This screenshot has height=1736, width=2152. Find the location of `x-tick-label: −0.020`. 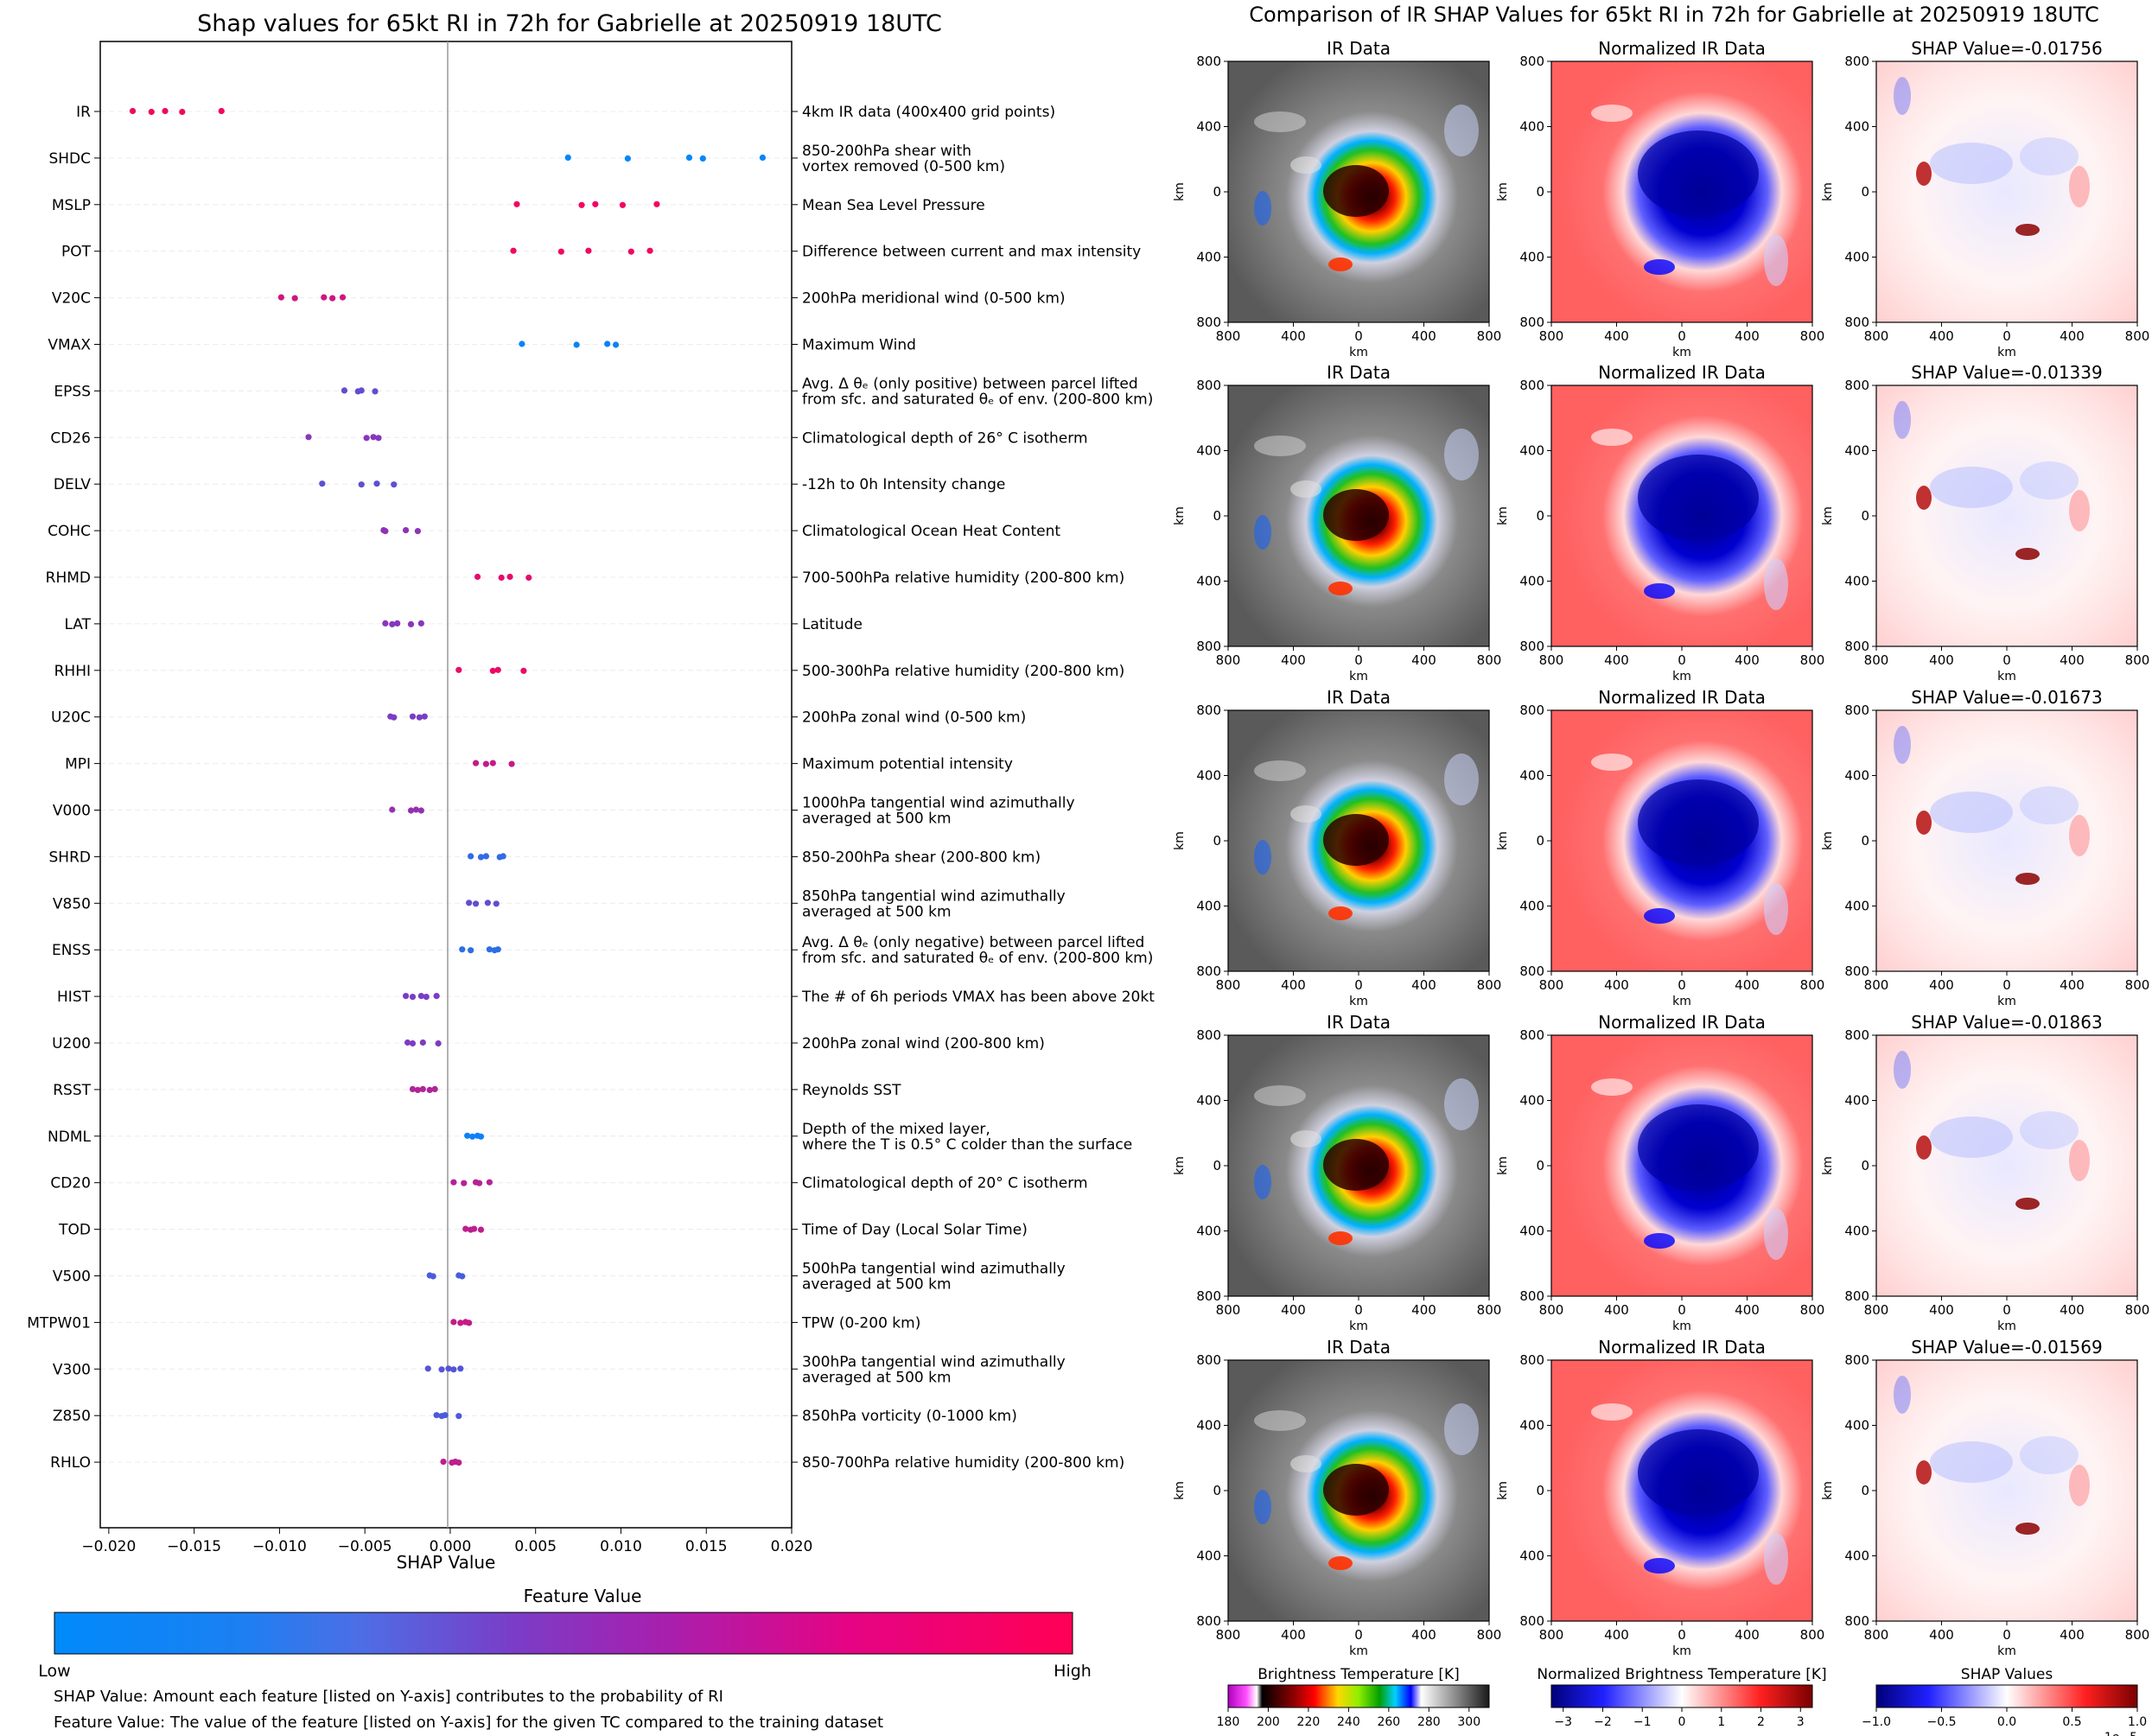

x-tick-label: −0.020 is located at coordinates (108, 1546).